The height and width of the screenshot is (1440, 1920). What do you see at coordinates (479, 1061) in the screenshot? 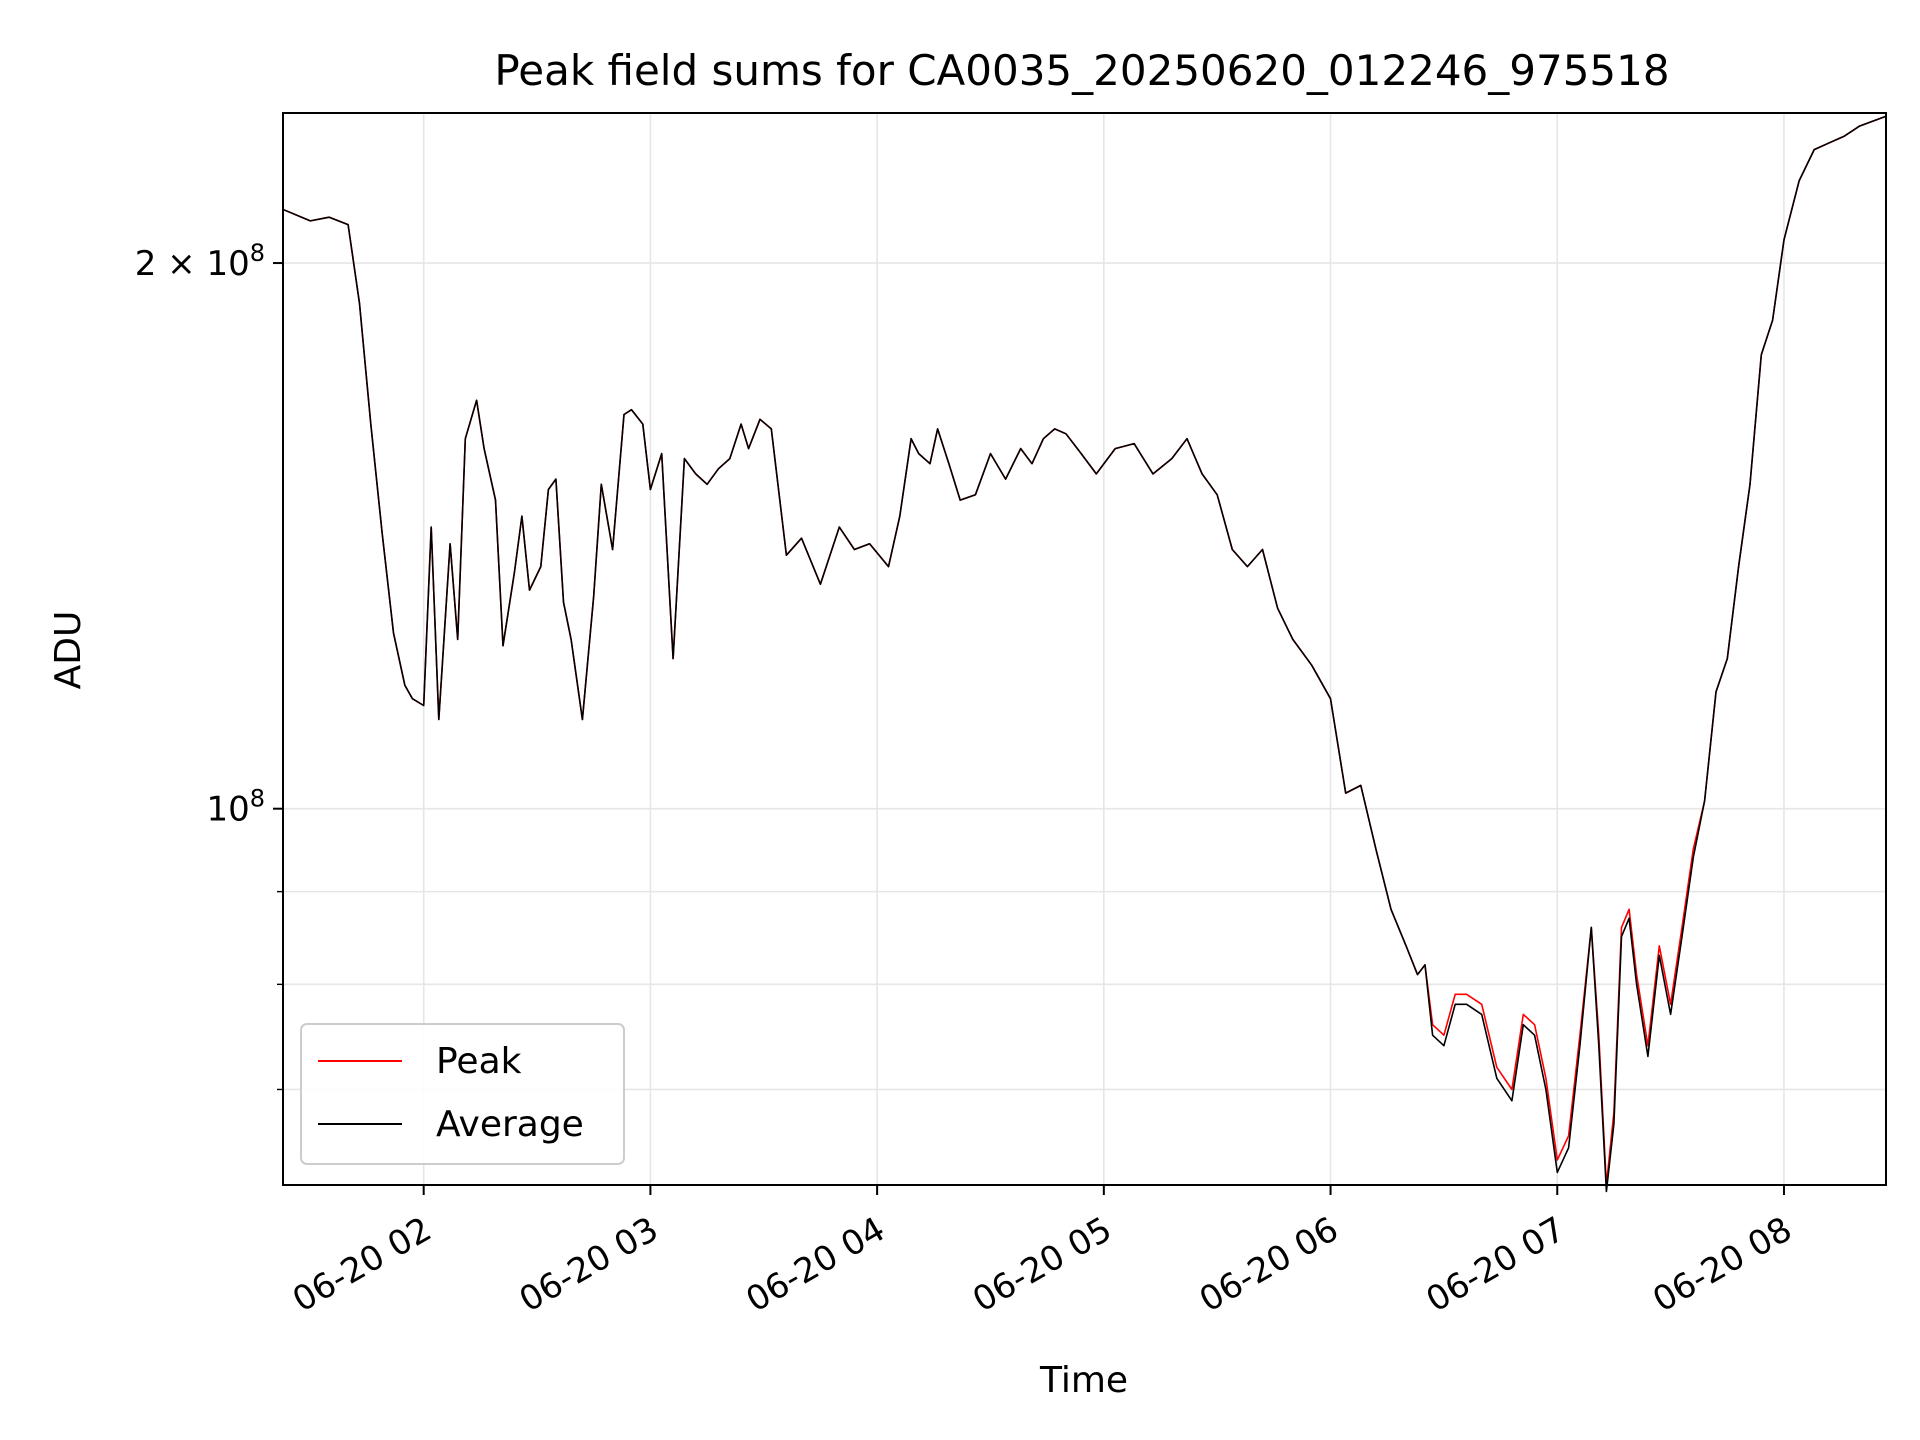
I see `legend-label-peak: Peak` at bounding box center [479, 1061].